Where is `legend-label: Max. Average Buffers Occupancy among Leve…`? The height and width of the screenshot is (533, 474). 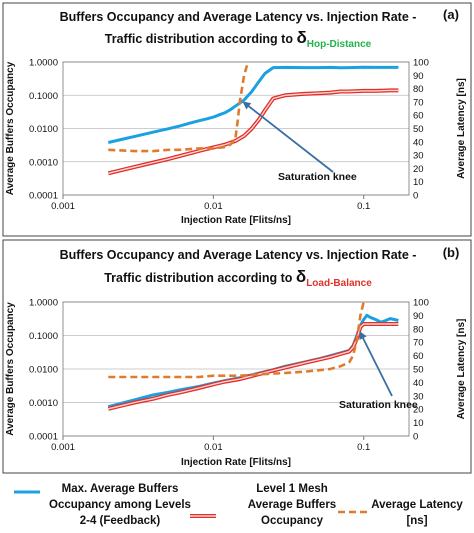
legend-label: Max. Average Buffers Occupancy among Leve… is located at coordinates (120, 505).